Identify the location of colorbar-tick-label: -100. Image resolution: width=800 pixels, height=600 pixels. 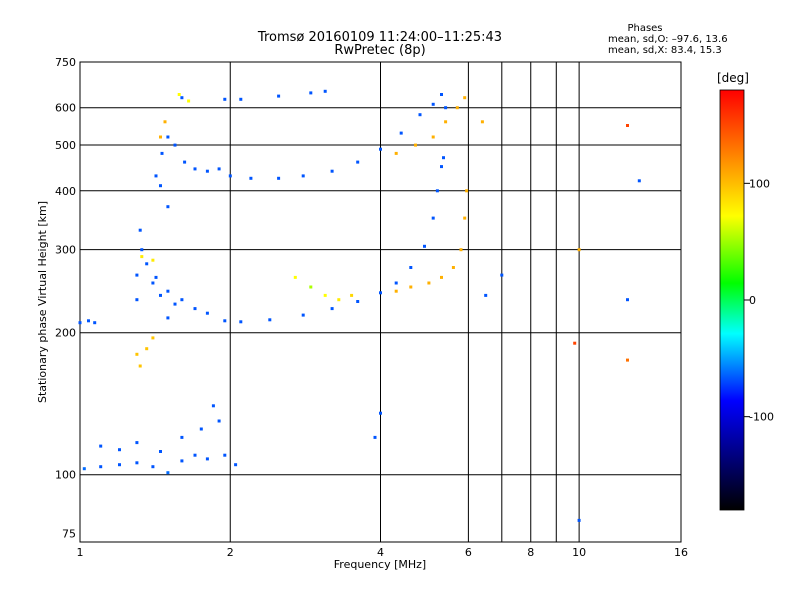
(761, 417).